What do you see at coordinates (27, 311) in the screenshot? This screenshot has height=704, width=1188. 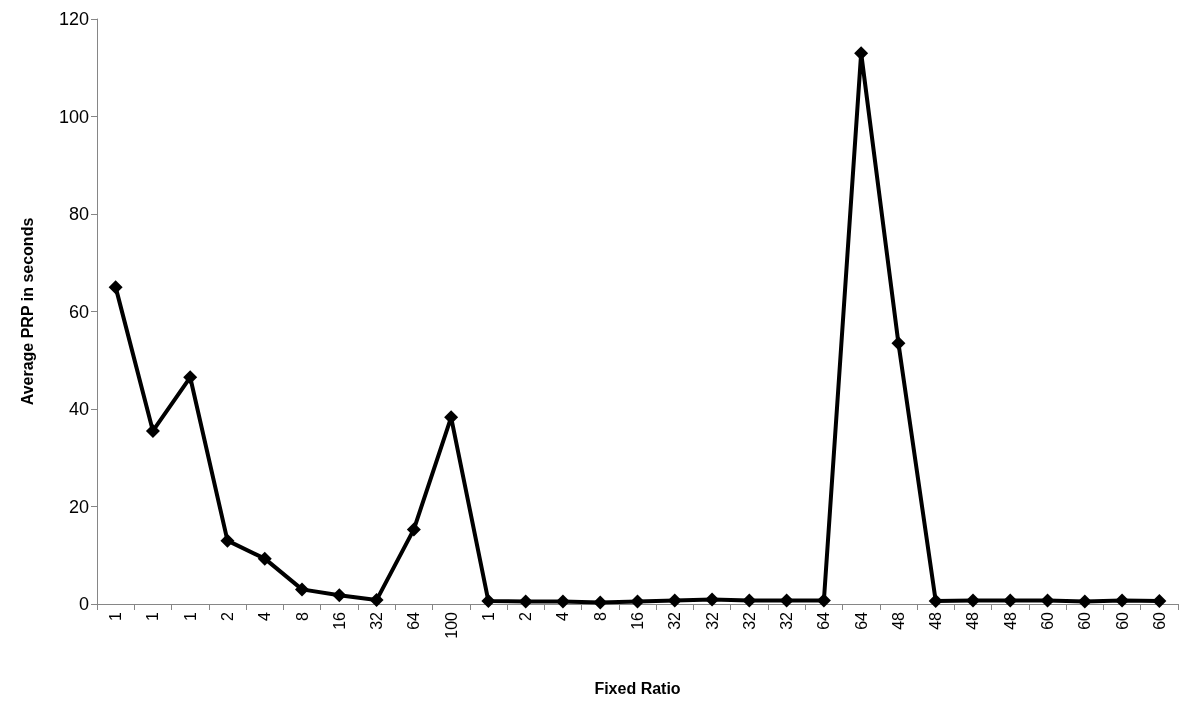 I see `y-axis-title: Average PRP in seconds` at bounding box center [27, 311].